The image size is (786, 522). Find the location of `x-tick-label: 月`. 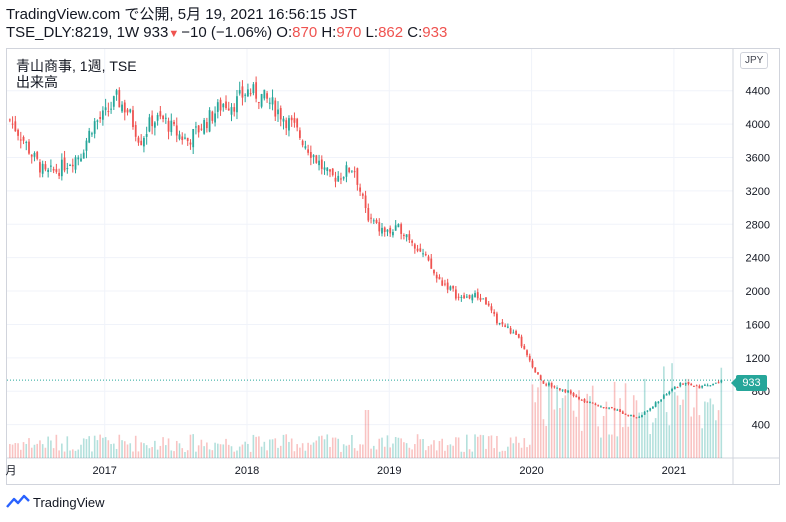

x-tick-label: 月 is located at coordinates (11, 471).